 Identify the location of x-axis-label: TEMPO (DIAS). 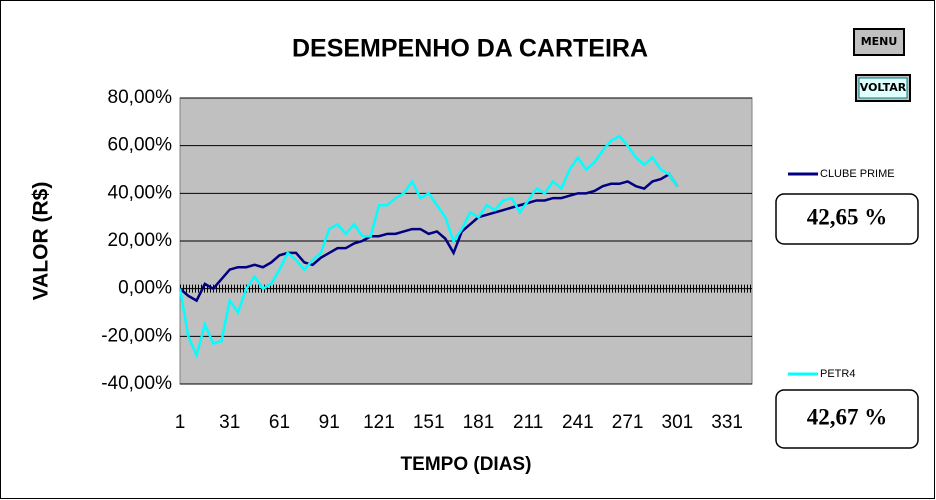
(466, 464).